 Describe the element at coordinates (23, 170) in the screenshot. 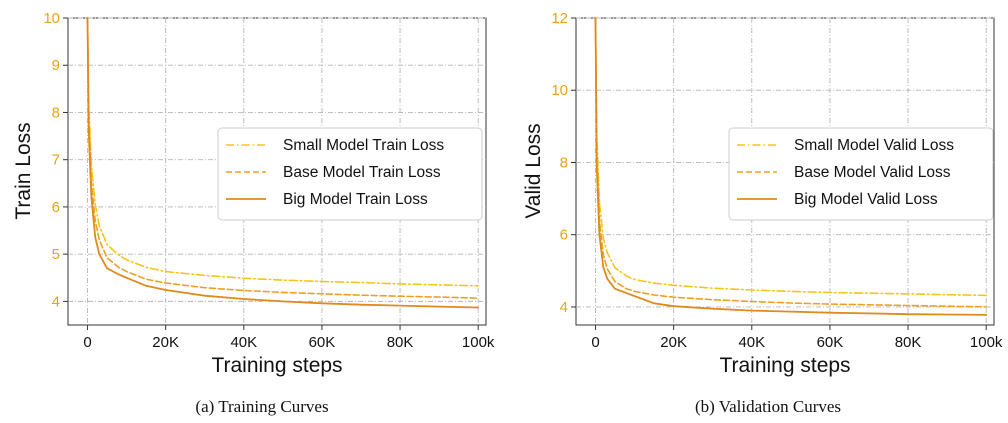

I see `y-axis-label: Train Loss` at that location.